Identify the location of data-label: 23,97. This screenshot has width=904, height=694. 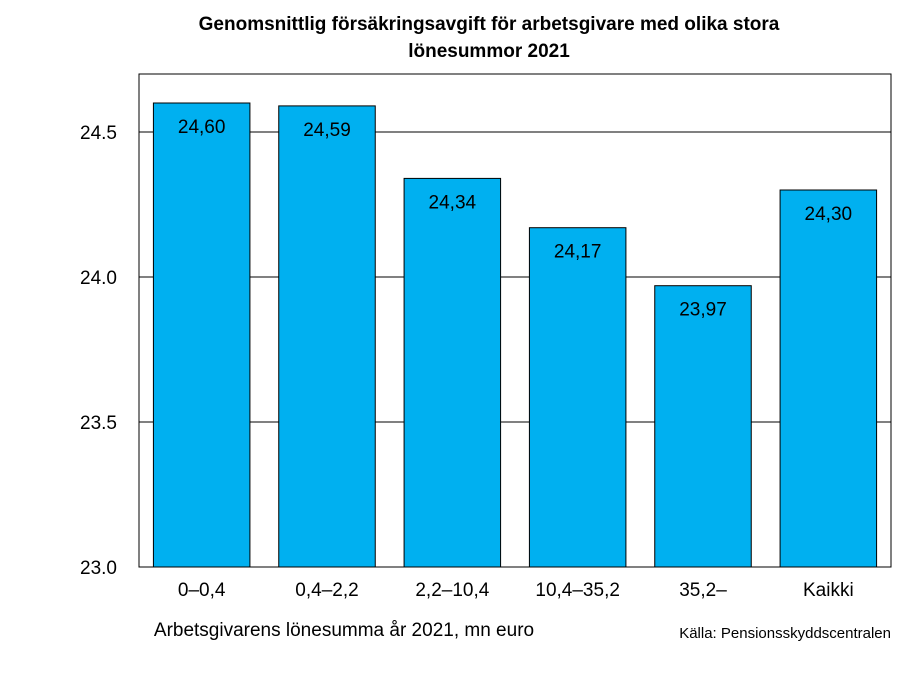
(703, 310).